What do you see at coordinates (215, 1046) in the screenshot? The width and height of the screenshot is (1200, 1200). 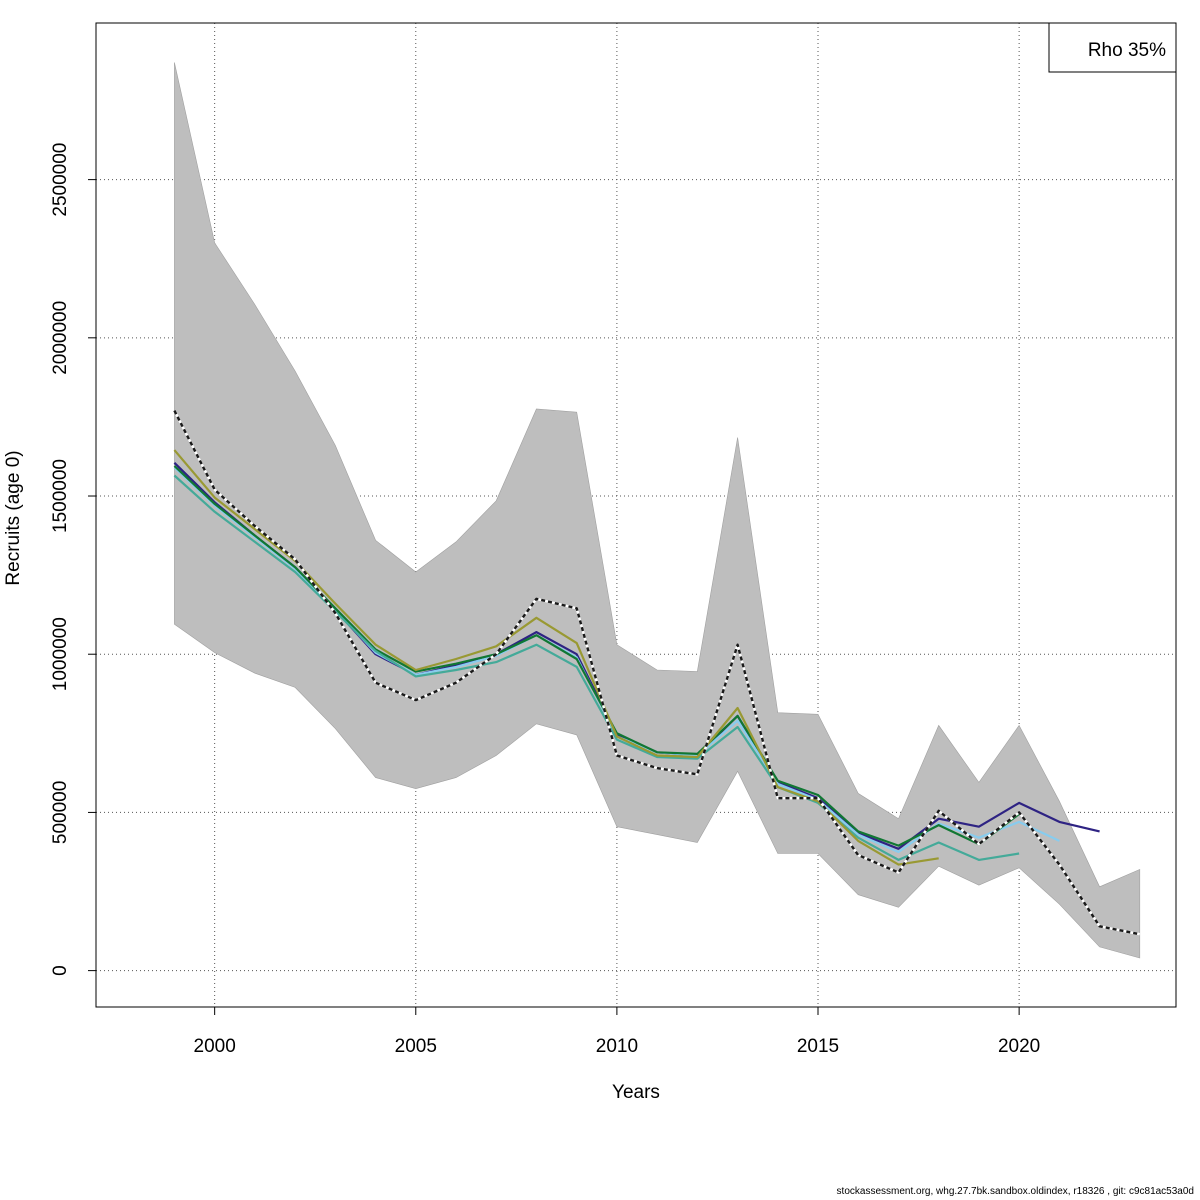 I see `x-tick-label: 2000` at bounding box center [215, 1046].